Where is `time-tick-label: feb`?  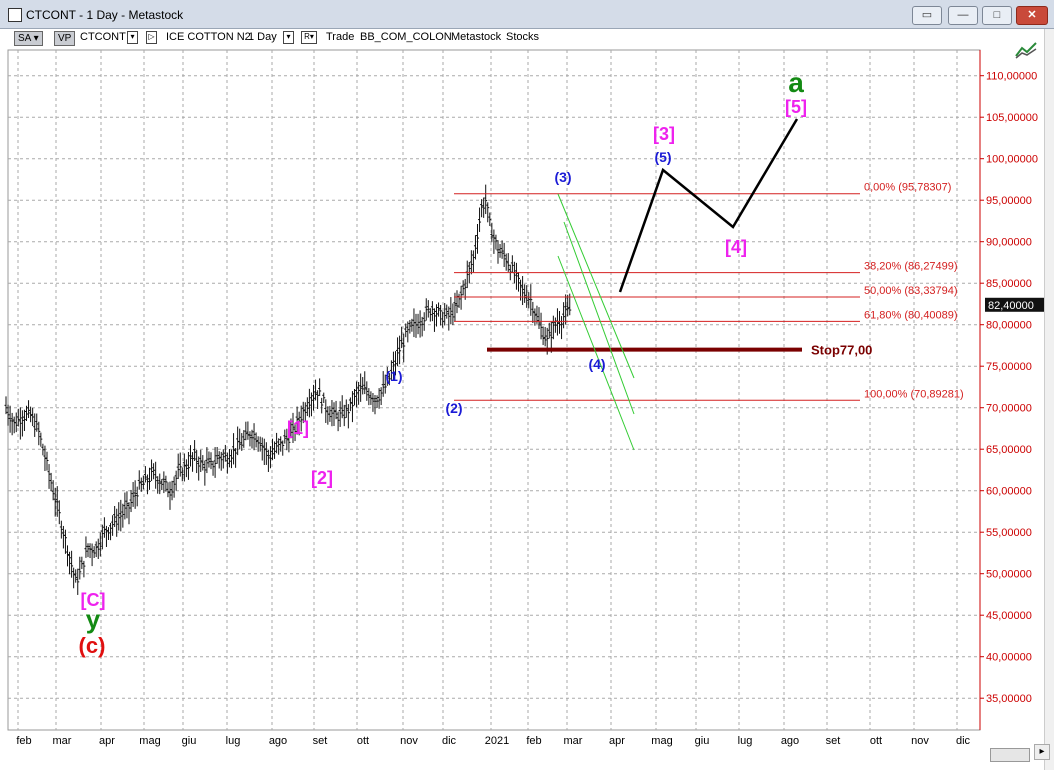
time-tick-label: feb is located at coordinates (533, 741).